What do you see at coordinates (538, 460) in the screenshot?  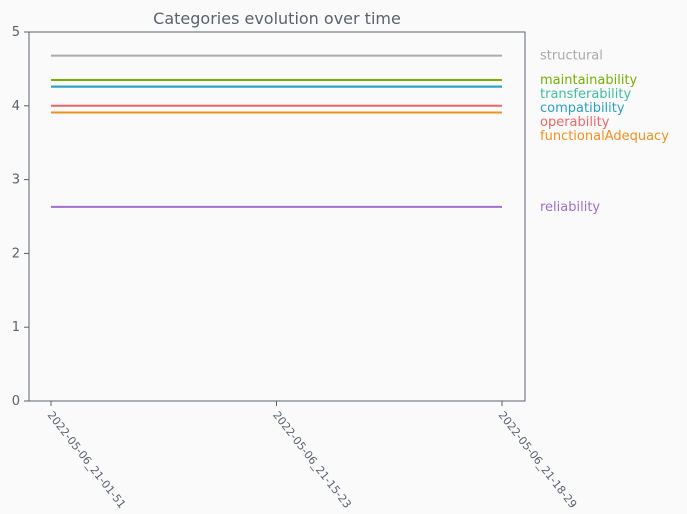 I see `x-tick-label: 2022-05-06_21-18-29` at bounding box center [538, 460].